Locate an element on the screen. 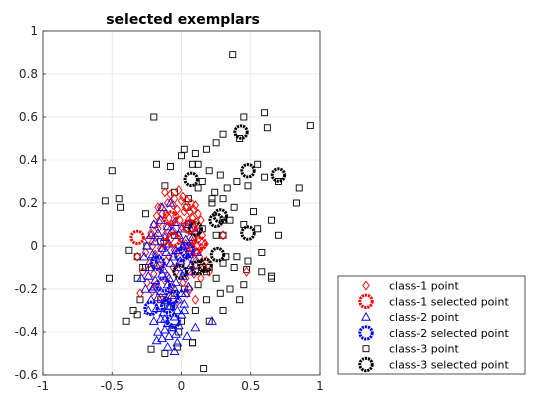 This screenshot has width=560, height=420. x-tick-label: -0.5 is located at coordinates (112, 386).